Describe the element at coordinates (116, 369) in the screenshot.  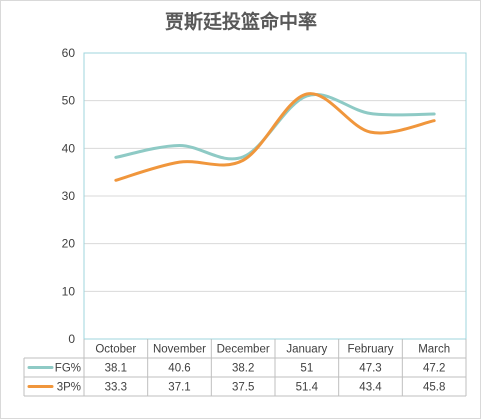
I see `data-label: 38.1` at that location.